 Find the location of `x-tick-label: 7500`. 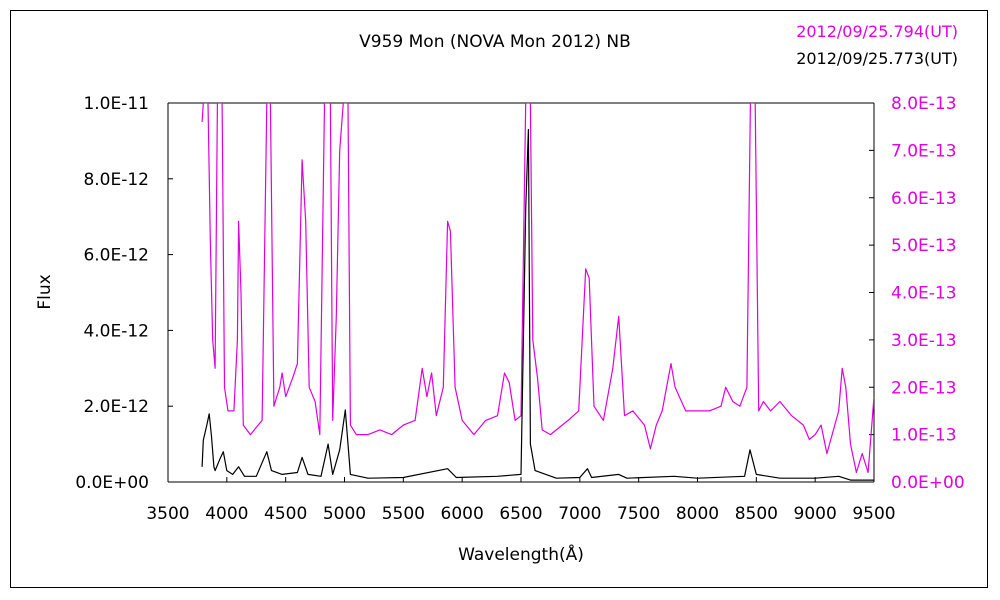

x-tick-label: 7500 is located at coordinates (638, 514).